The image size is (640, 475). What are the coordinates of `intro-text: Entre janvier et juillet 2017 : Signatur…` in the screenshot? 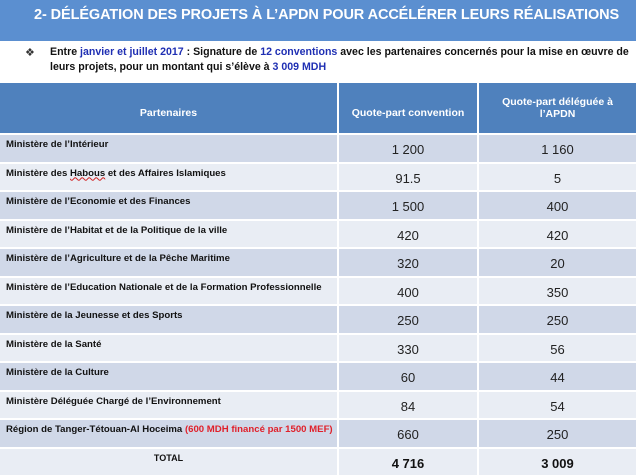 It's located at (340, 60).